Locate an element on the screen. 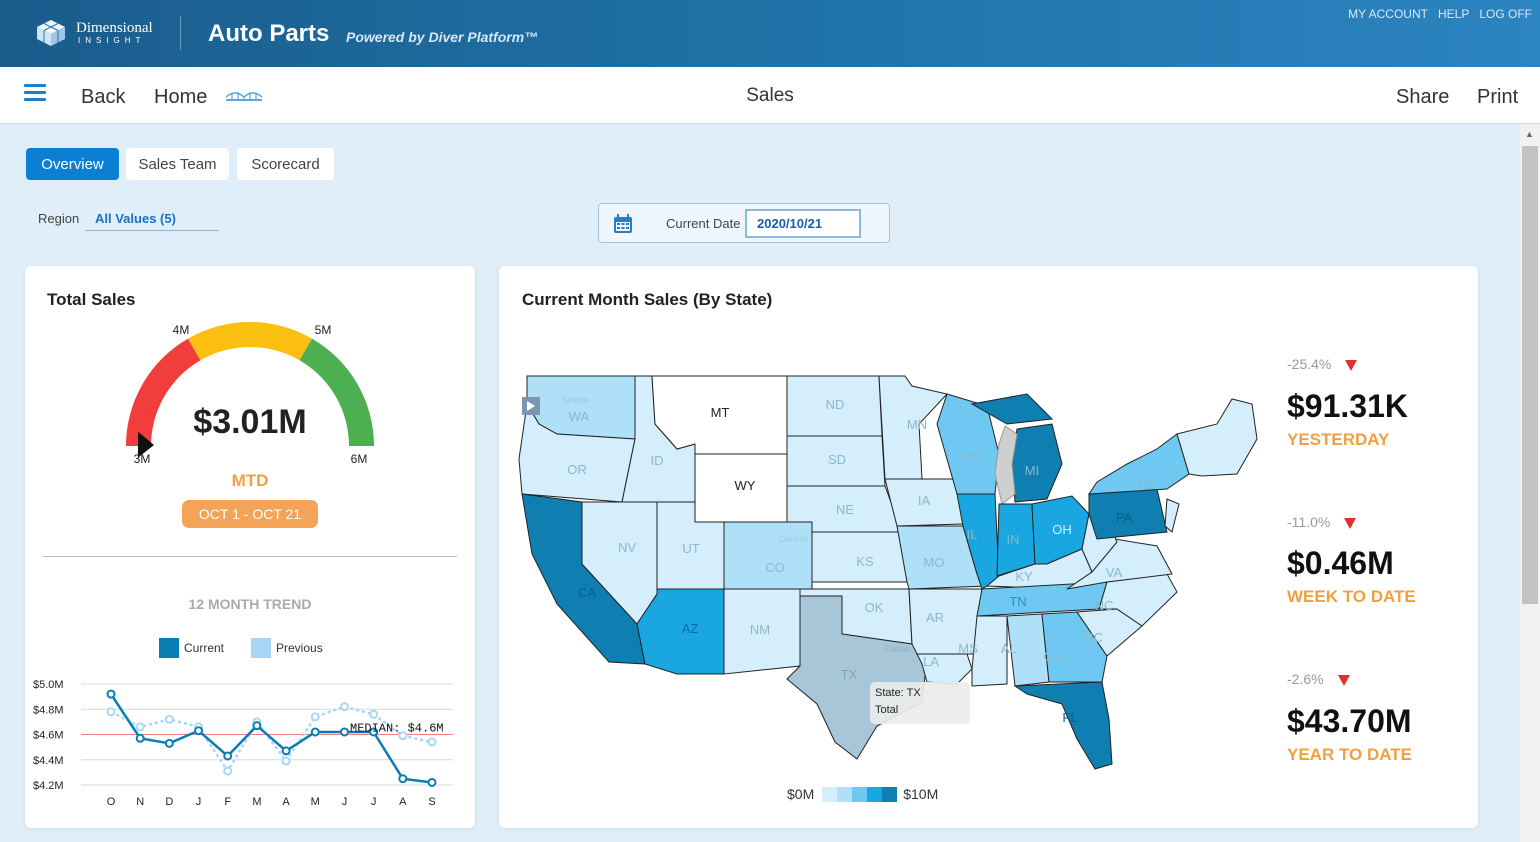 Image resolution: width=1540 pixels, height=842 pixels. state-ga is located at coordinates (1074, 647).